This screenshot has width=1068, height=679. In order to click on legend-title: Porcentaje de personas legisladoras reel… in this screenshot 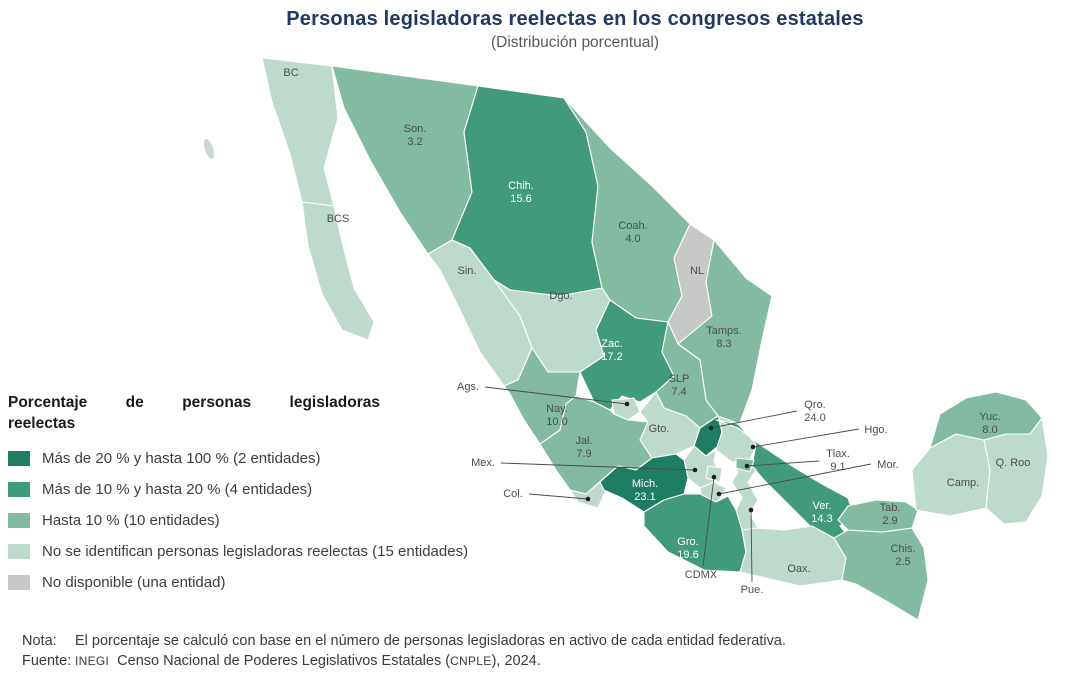, I will do `click(194, 413)`.